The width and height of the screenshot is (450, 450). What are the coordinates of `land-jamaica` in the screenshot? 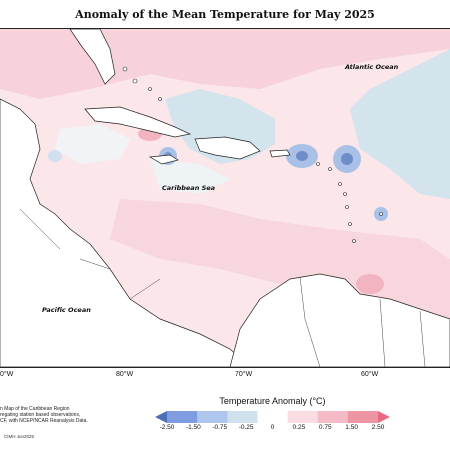 It's located at (163, 159).